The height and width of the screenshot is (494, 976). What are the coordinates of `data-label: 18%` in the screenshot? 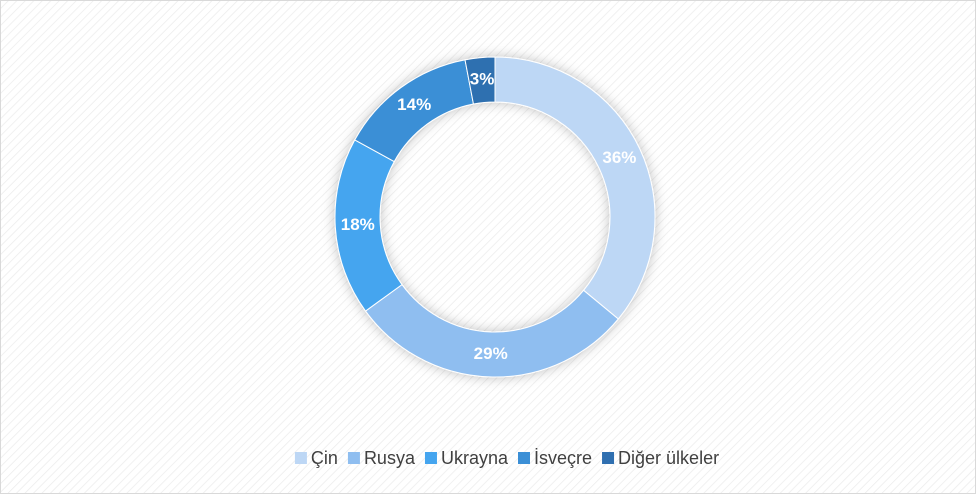 It's located at (358, 224).